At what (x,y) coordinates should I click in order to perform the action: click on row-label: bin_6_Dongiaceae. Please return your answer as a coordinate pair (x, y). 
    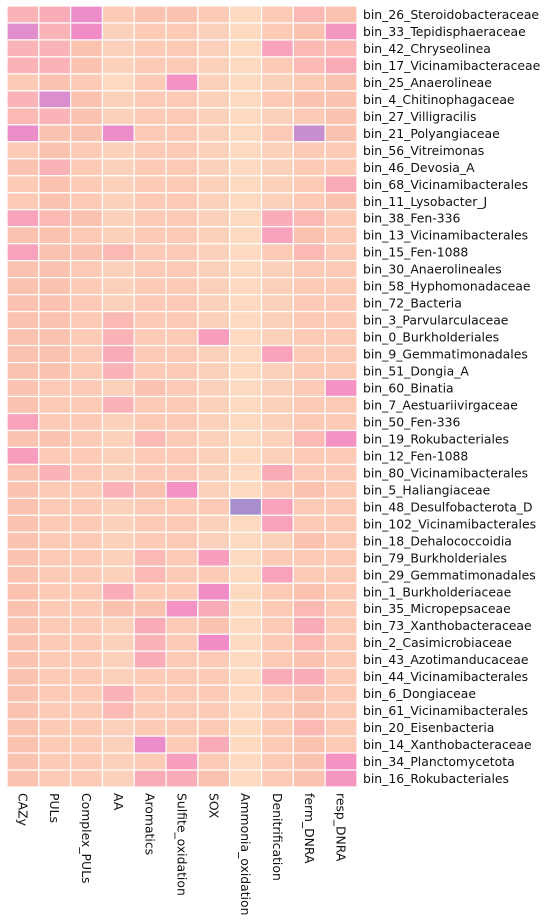
    Looking at the image, I should click on (419, 693).